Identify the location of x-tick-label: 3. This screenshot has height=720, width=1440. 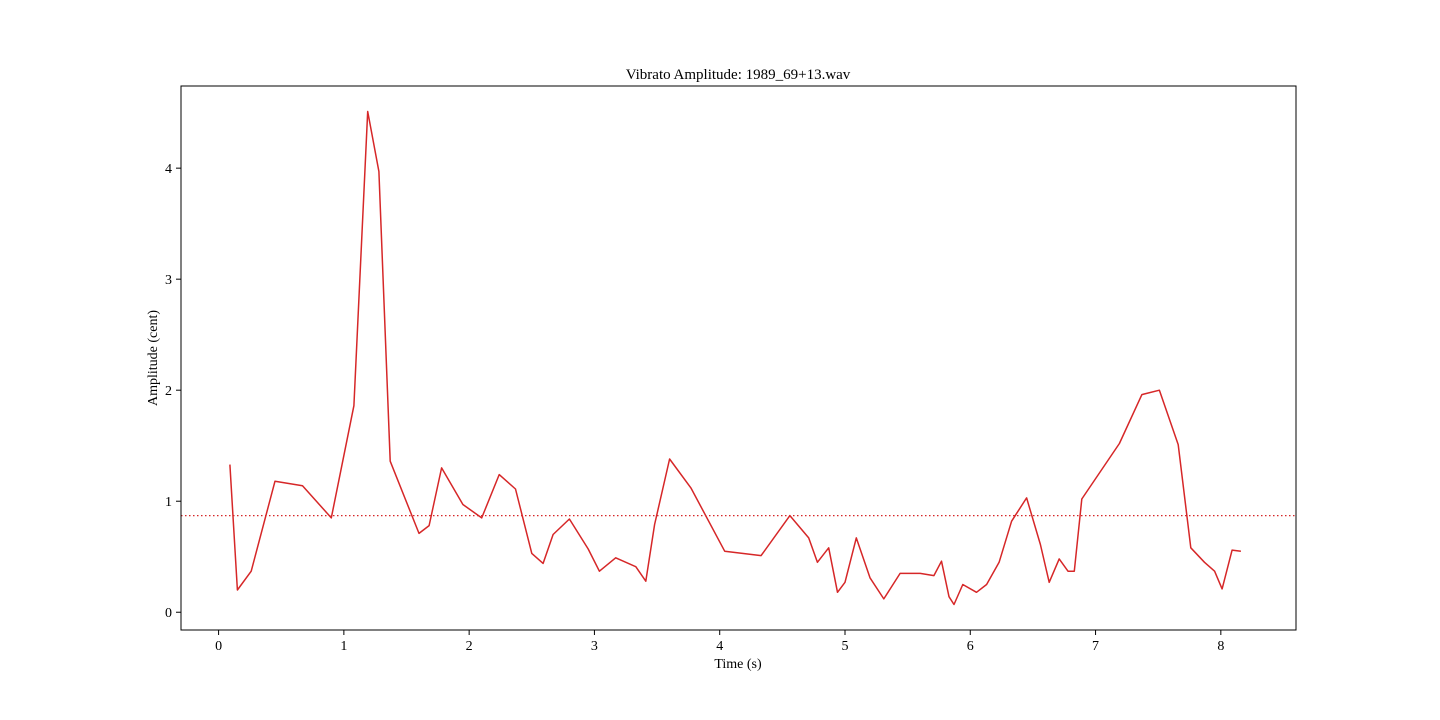
(594, 646).